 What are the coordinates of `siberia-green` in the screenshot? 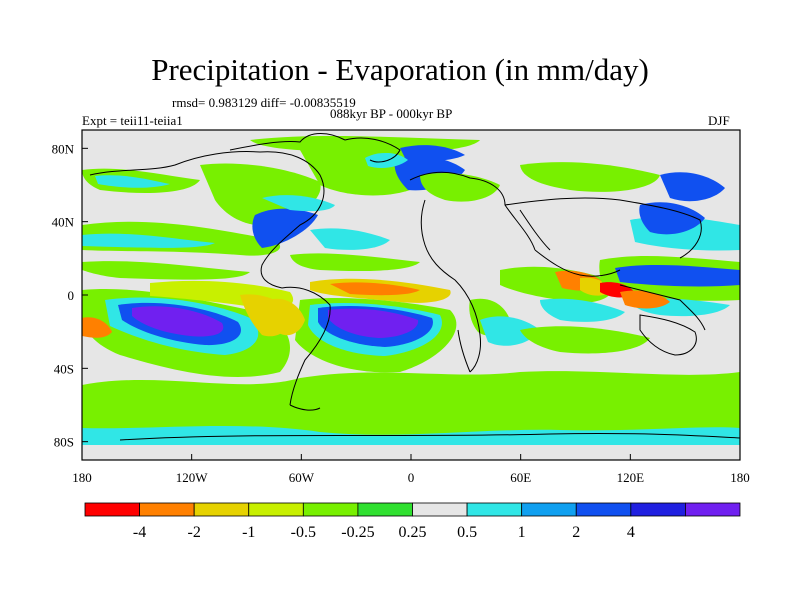 It's located at (590, 177).